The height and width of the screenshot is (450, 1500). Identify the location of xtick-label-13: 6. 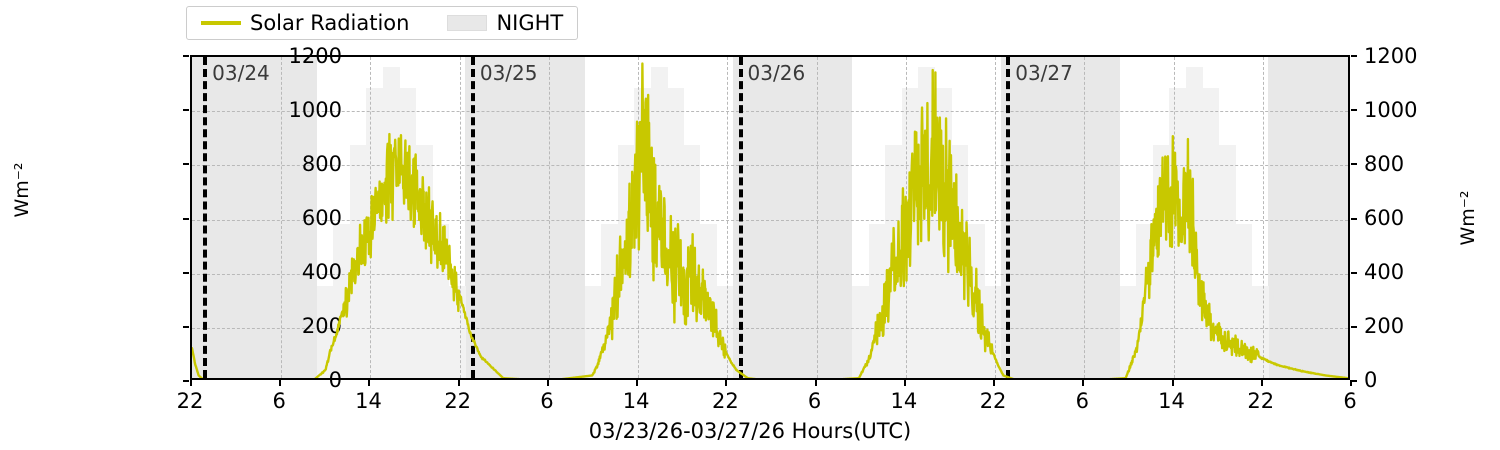
(1350, 401).